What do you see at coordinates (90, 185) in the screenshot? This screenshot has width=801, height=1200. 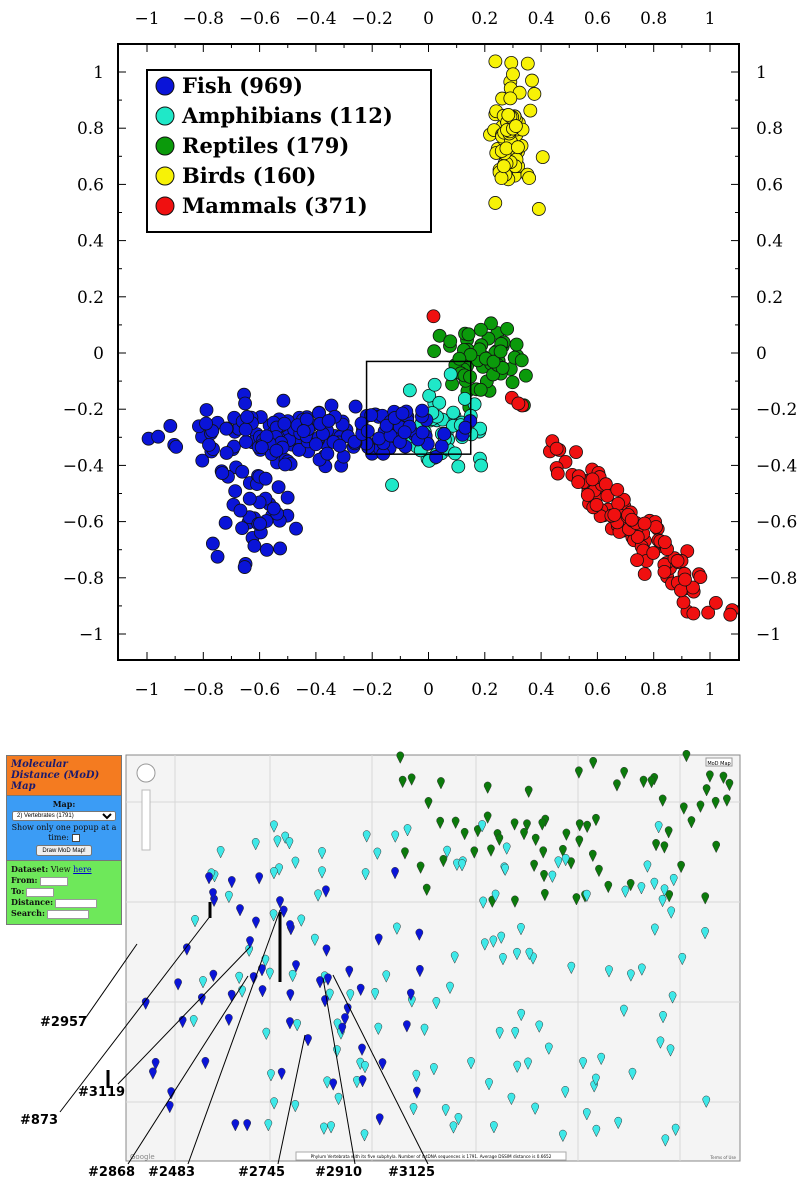 I see `y-tick-label-left: 0.6` at bounding box center [90, 185].